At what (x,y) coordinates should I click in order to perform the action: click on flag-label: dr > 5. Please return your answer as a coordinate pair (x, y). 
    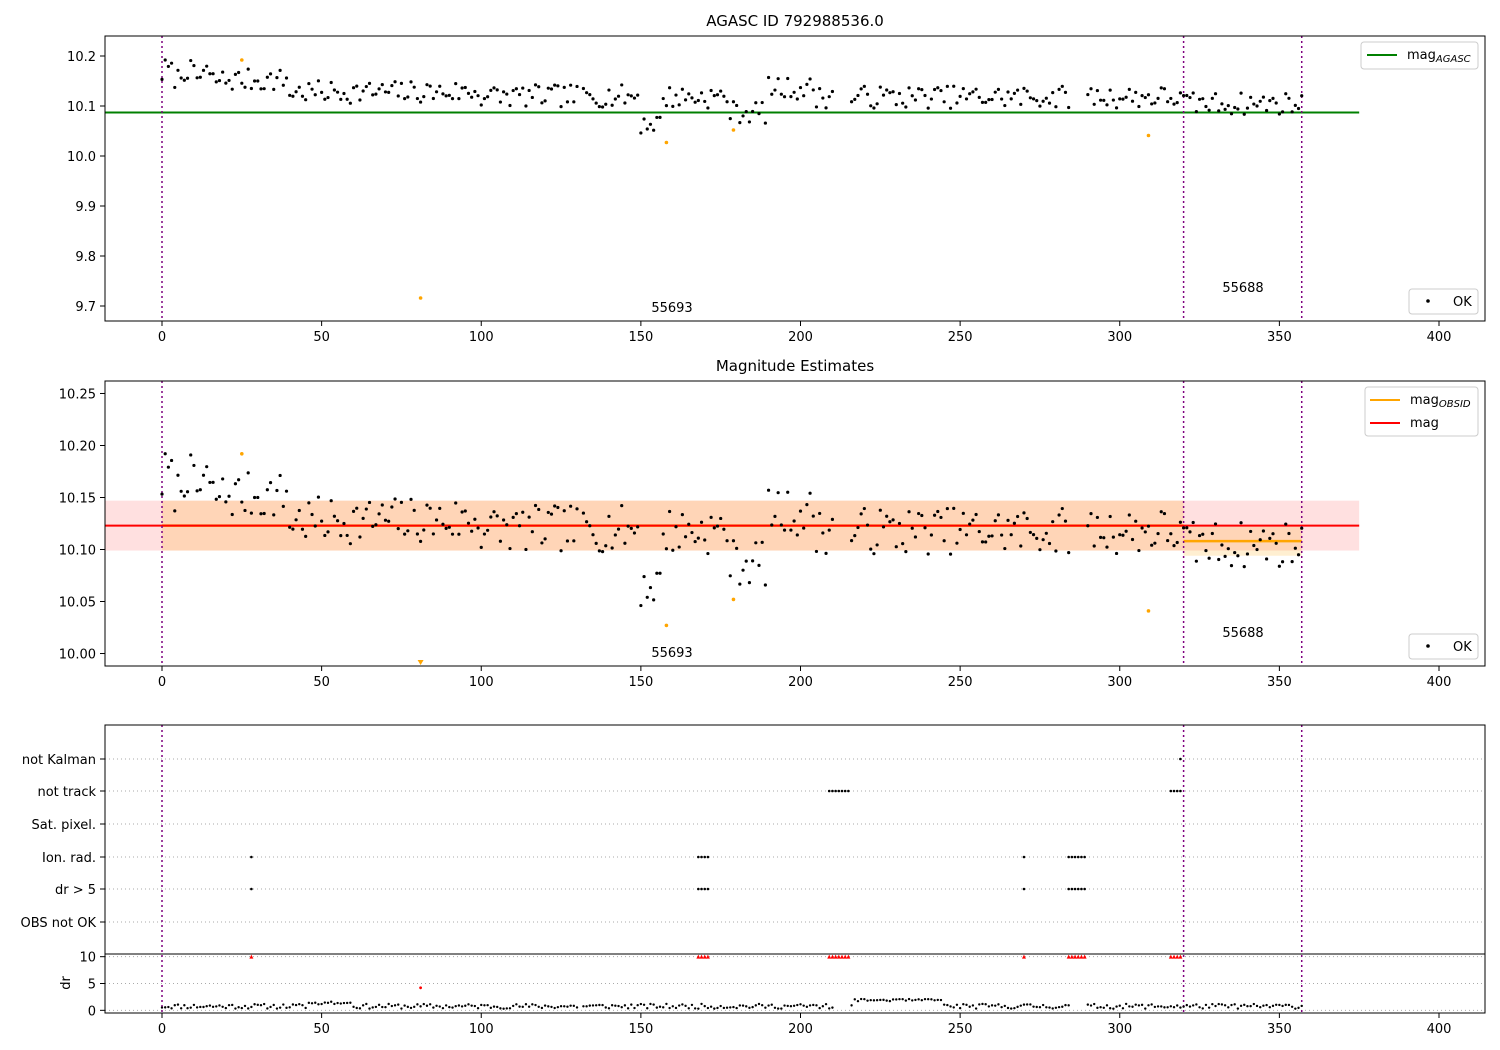
    Looking at the image, I should click on (75, 890).